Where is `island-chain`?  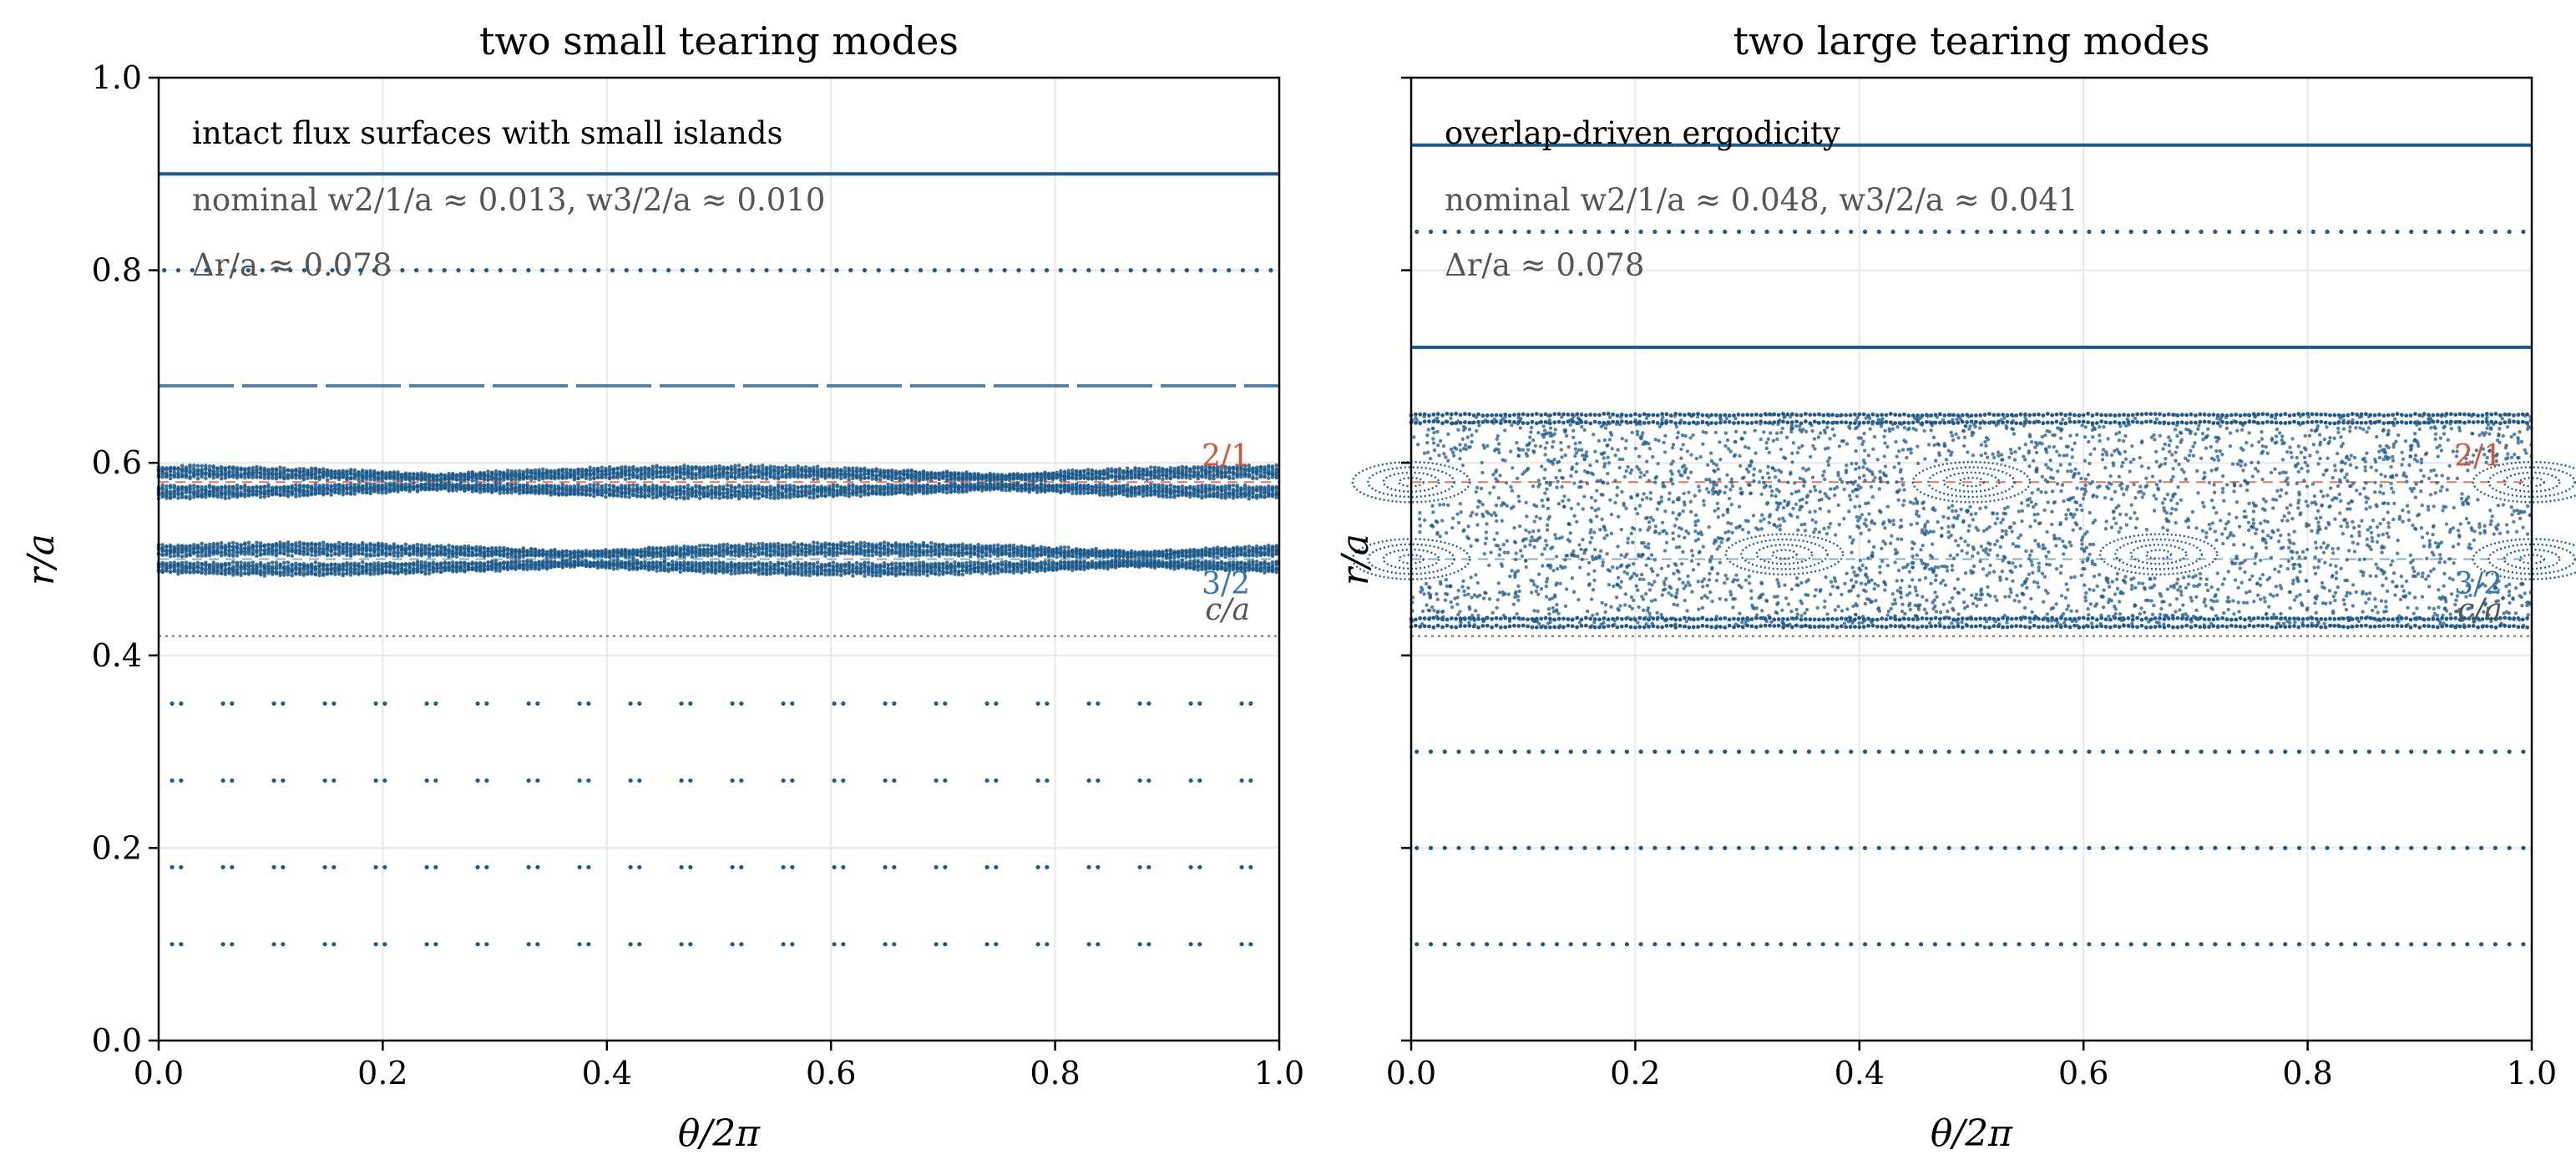
island-chain is located at coordinates (717, 482).